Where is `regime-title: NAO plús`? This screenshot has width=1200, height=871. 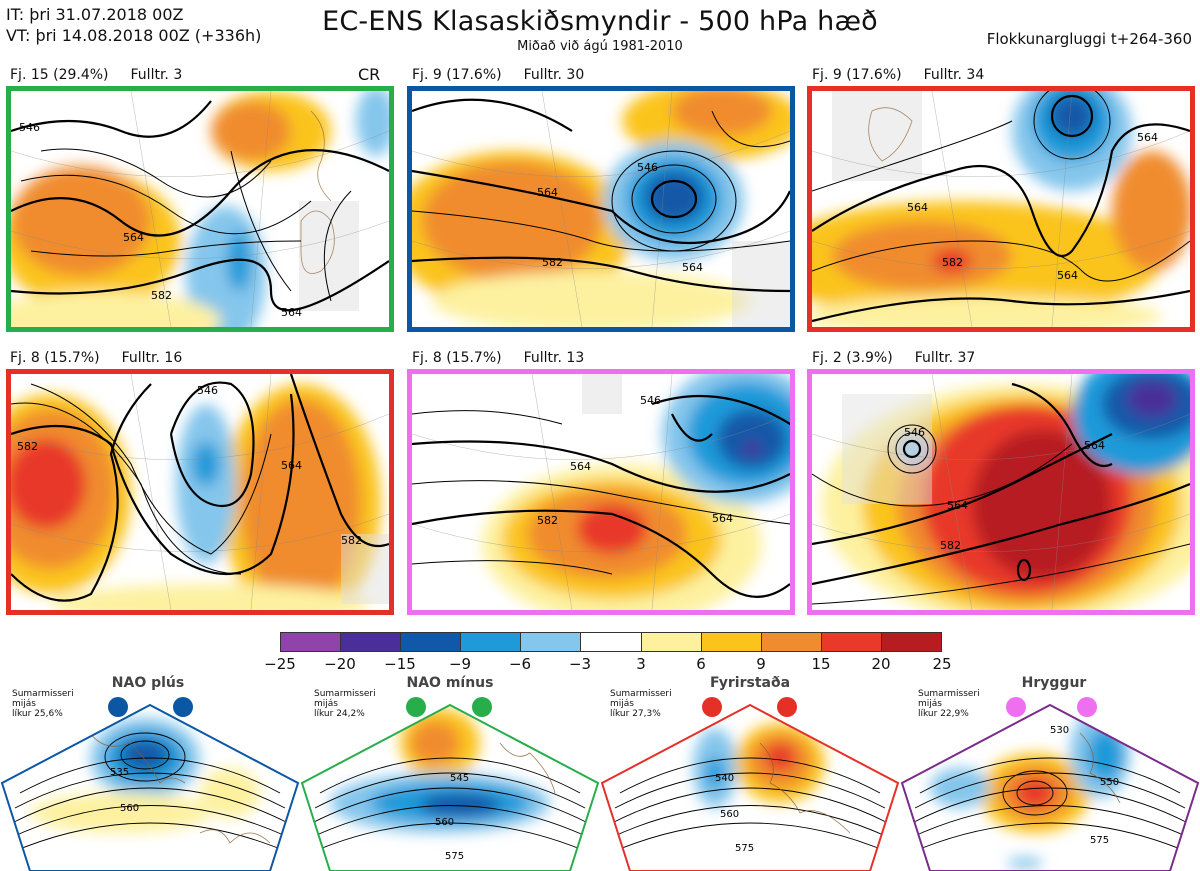
regime-title: NAO plús is located at coordinates (148, 683).